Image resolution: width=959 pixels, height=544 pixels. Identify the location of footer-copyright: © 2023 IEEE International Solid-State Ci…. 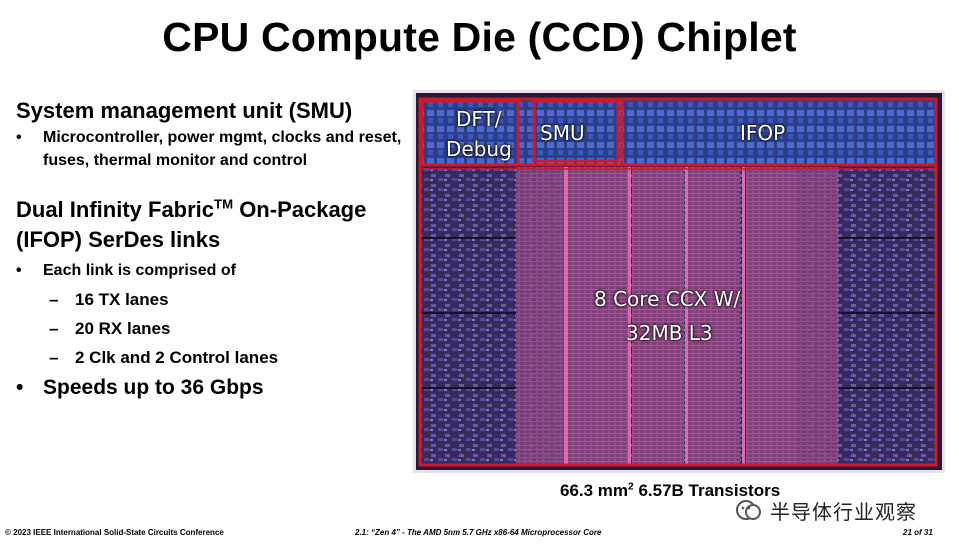
(114, 532).